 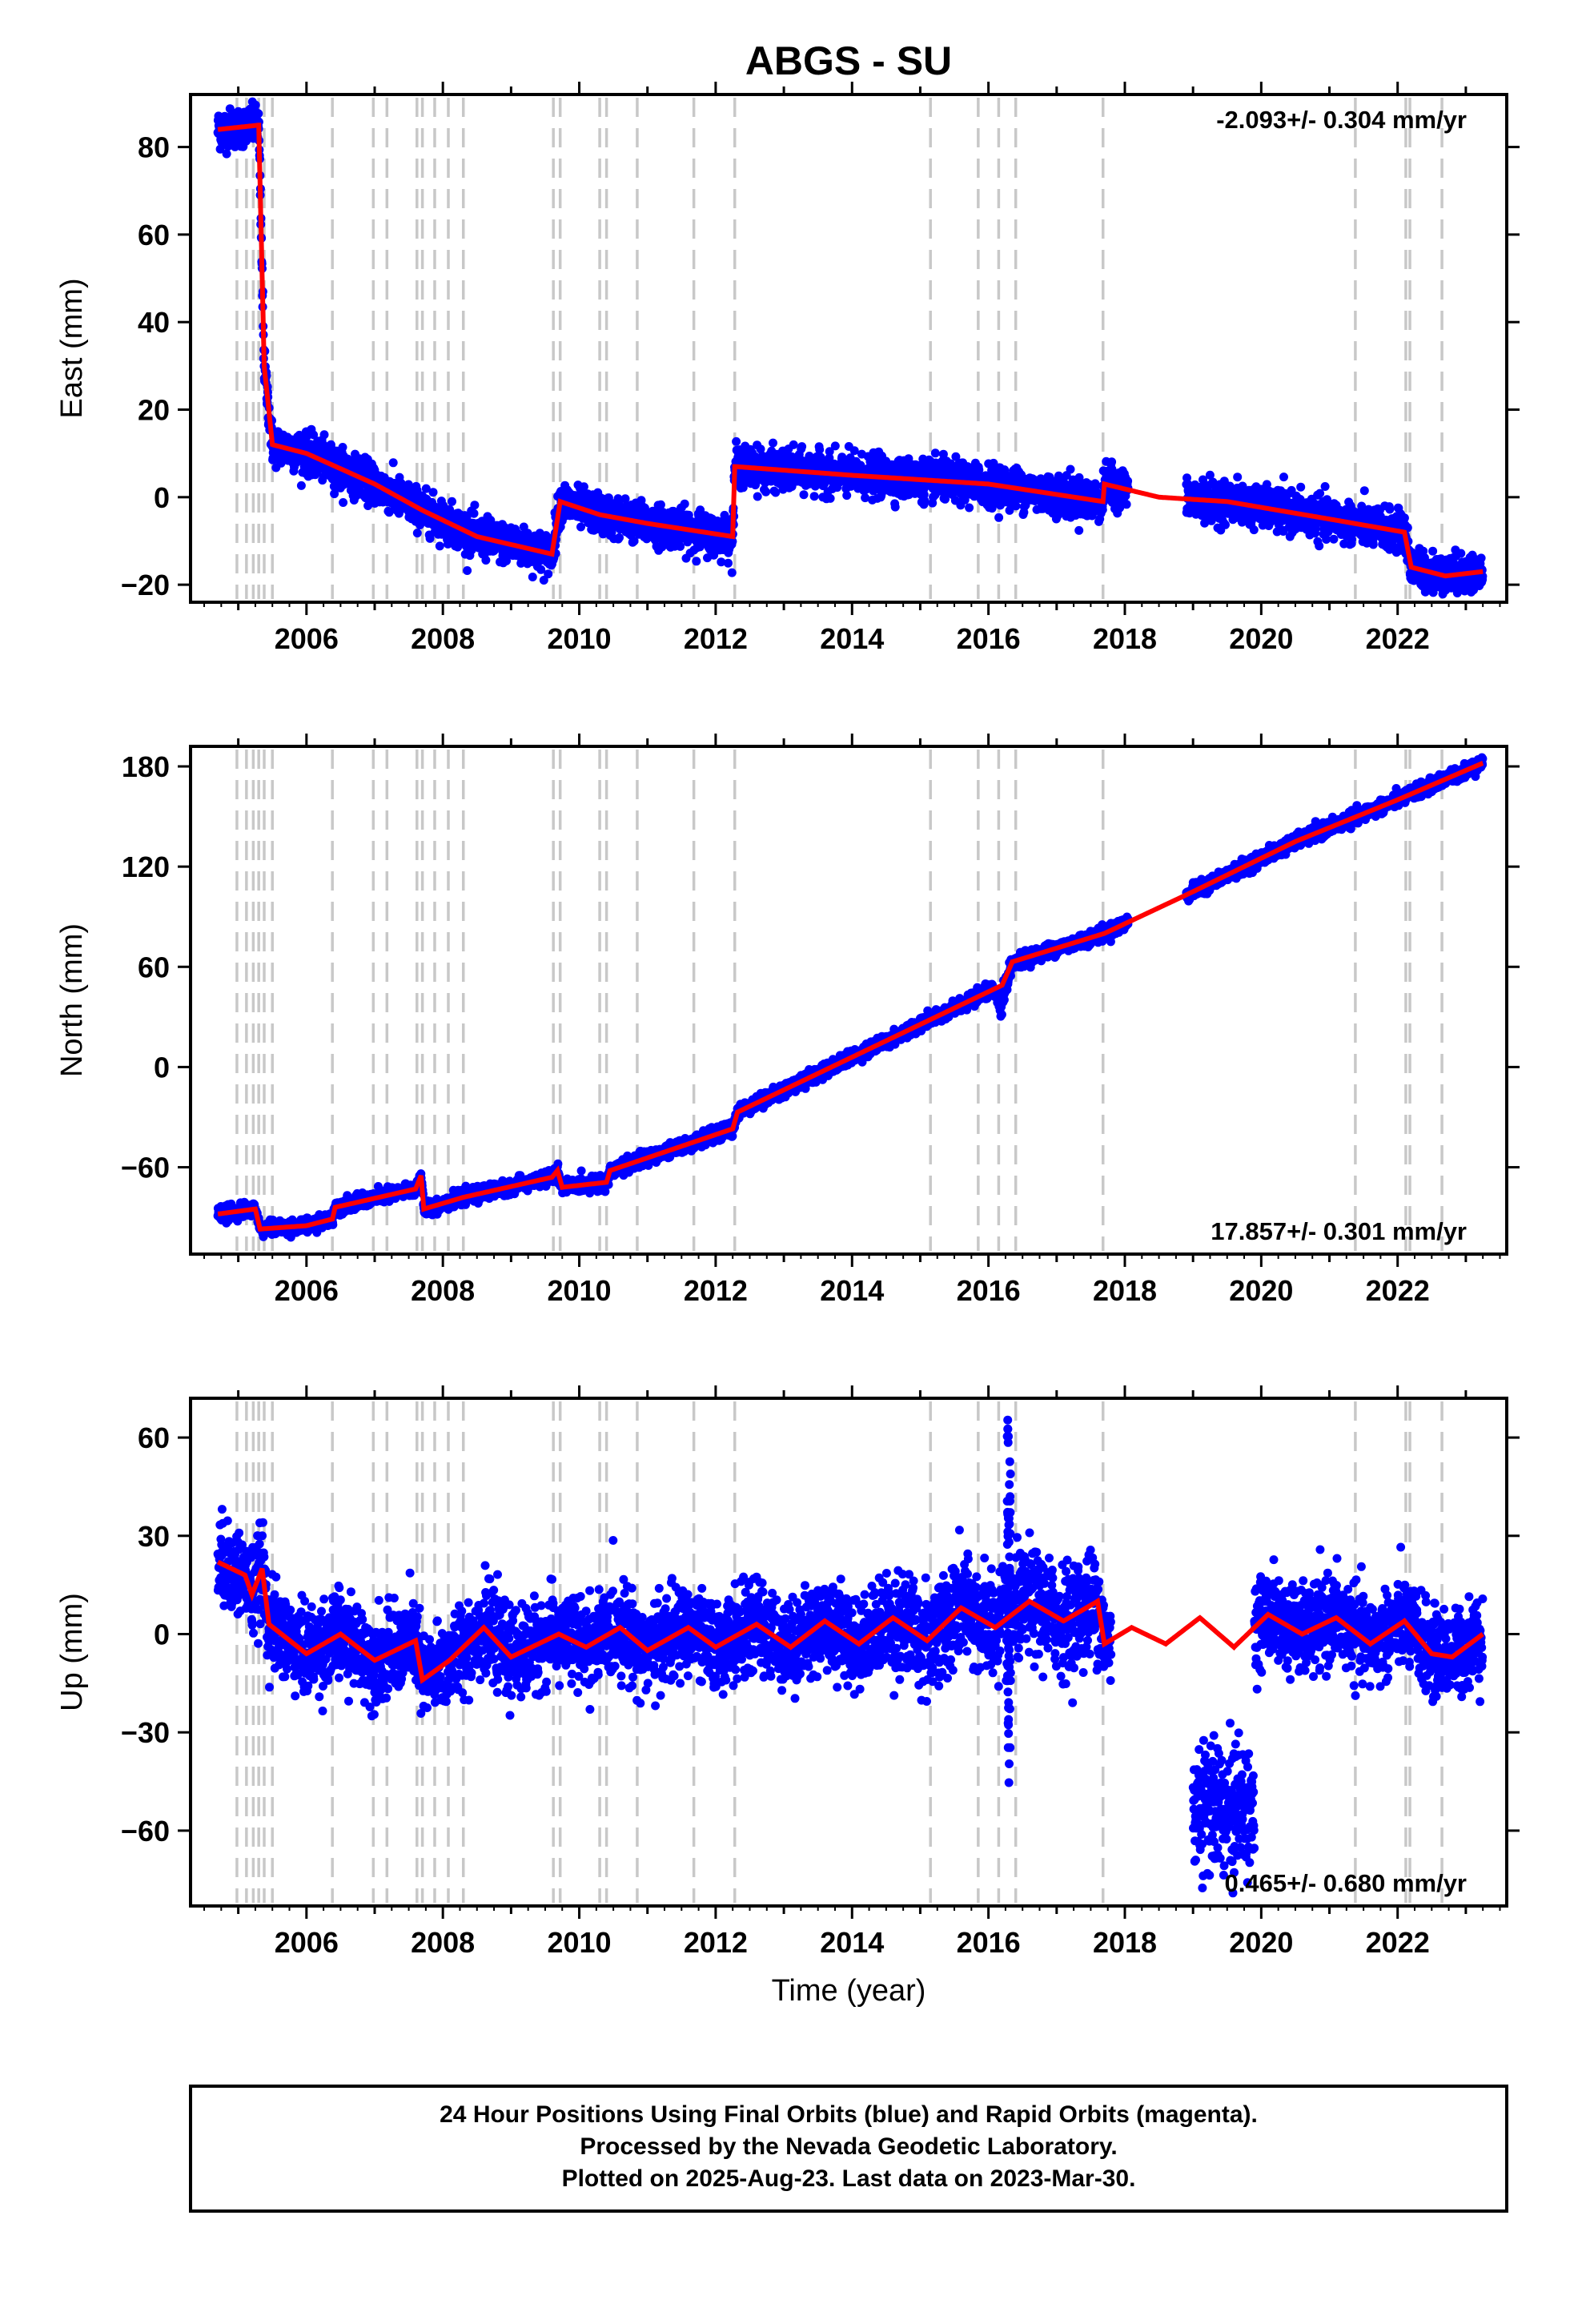 What do you see at coordinates (848, 60) in the screenshot?
I see `chart-title: ABGS - SU` at bounding box center [848, 60].